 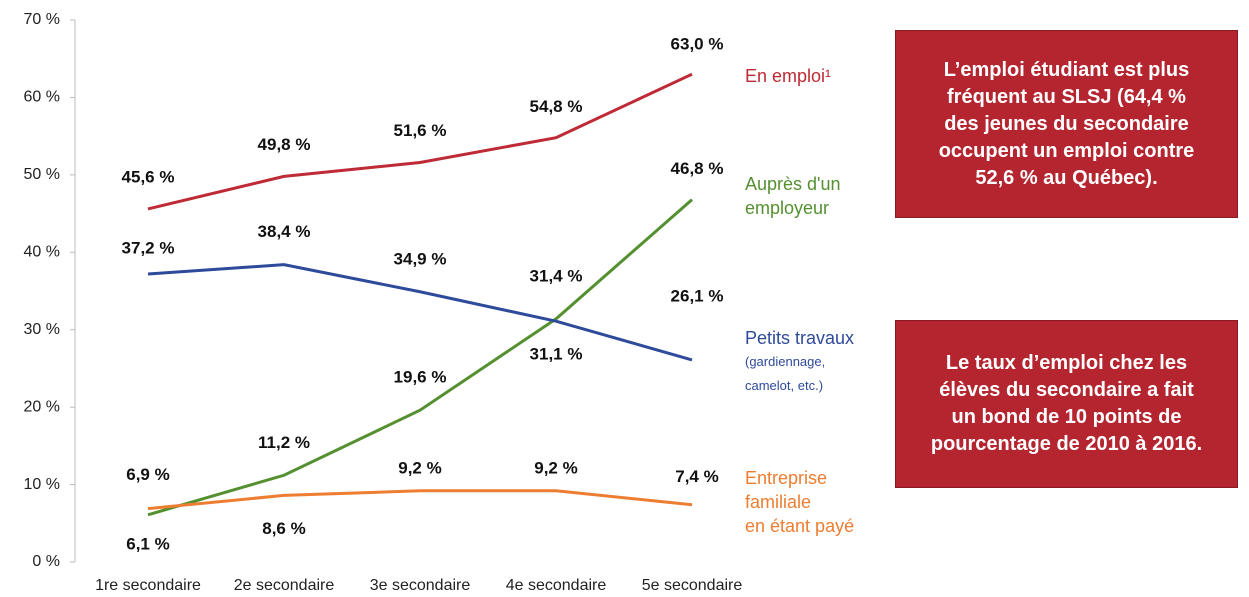 What do you see at coordinates (46, 561) in the screenshot?
I see `y-tick-label: 0 %` at bounding box center [46, 561].